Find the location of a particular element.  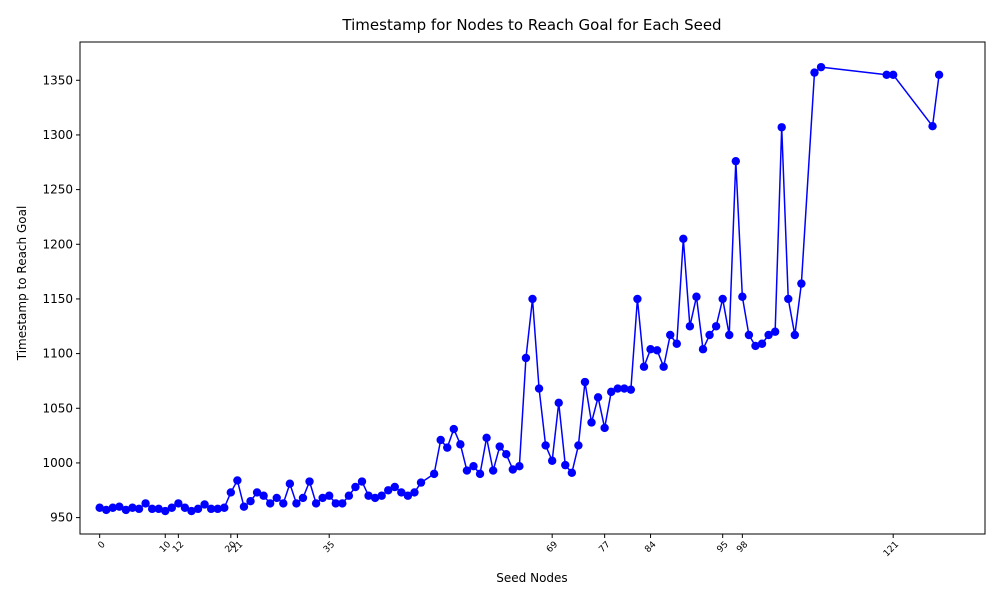

y-axis-label: Timestamp to Reach Goal is located at coordinates (22, 284).